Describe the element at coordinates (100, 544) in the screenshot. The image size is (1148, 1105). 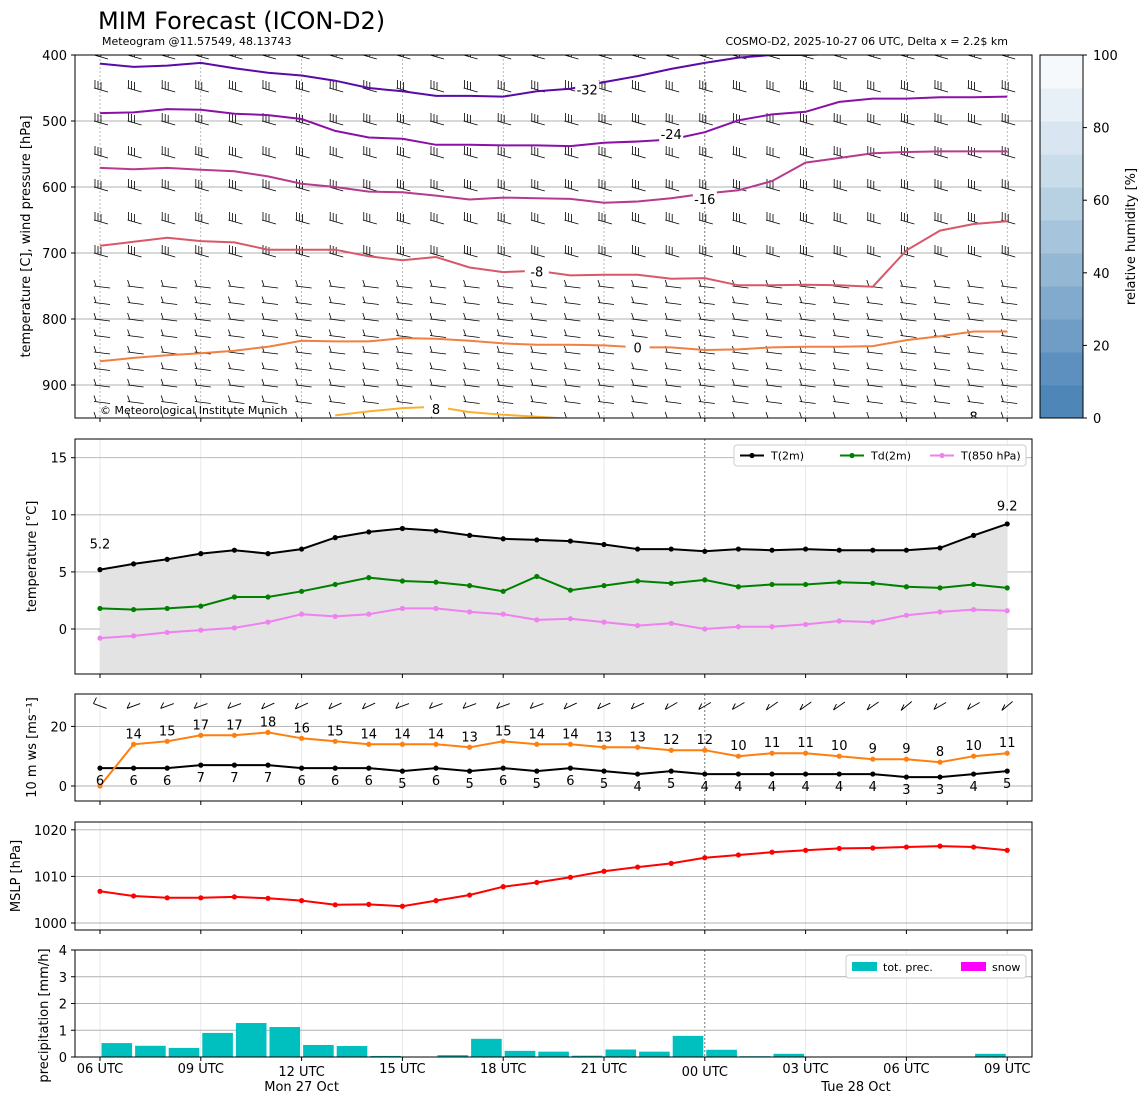
I see `temperature-extreme-label: 5.2` at that location.